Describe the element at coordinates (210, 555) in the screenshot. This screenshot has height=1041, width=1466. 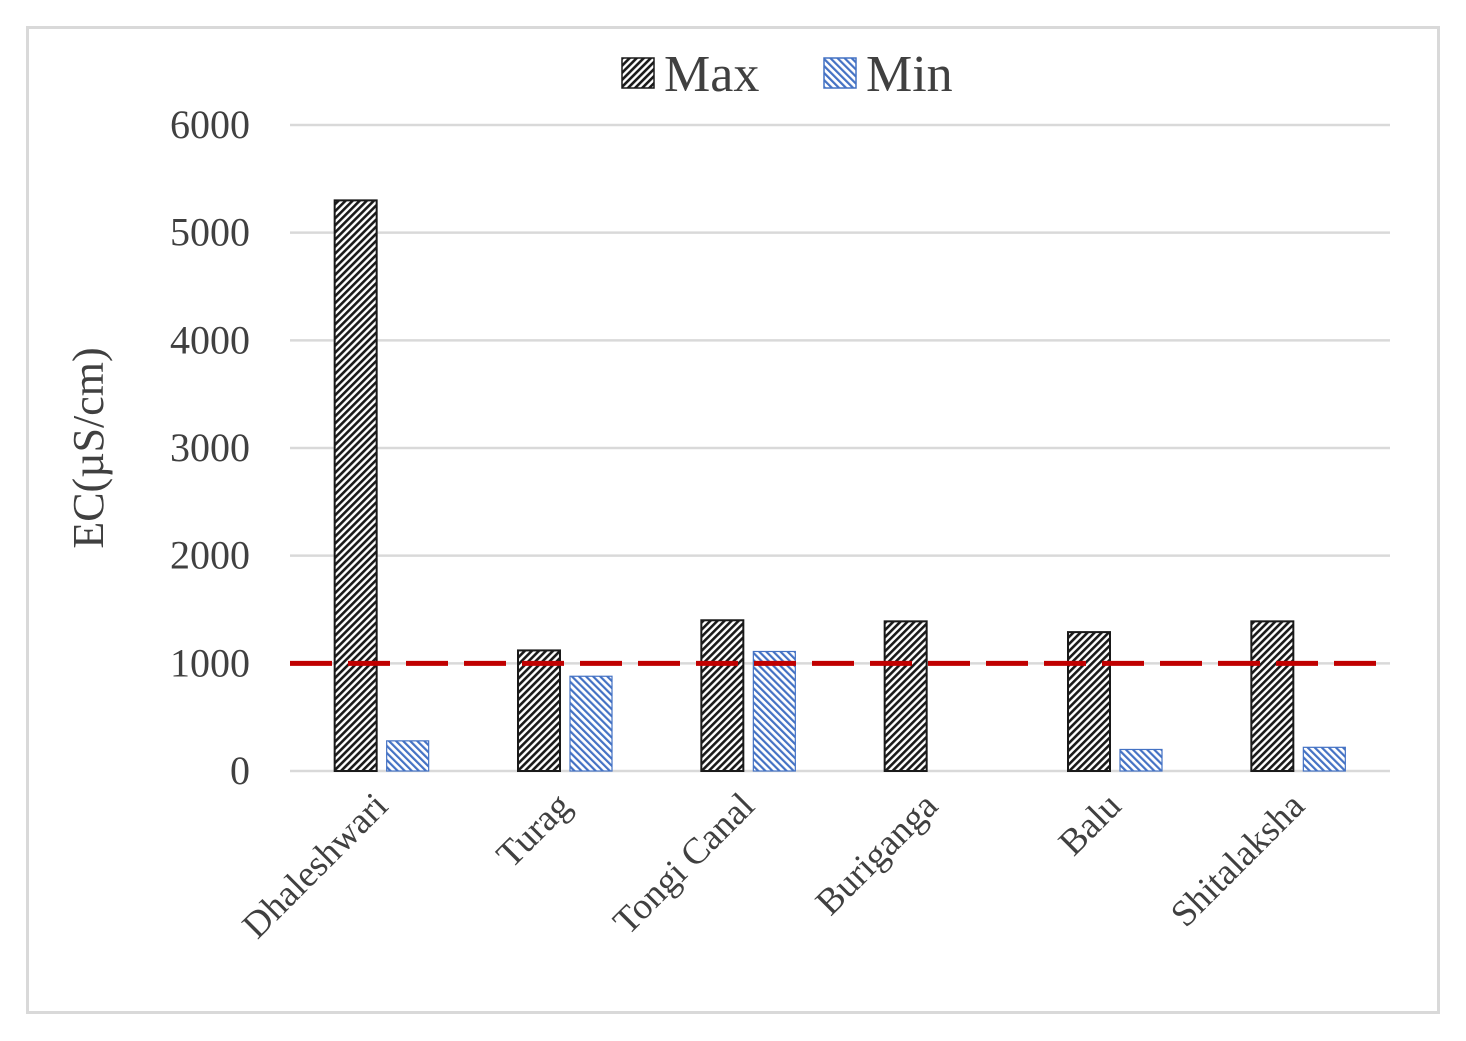
I see `y-tick-label: 2000` at that location.